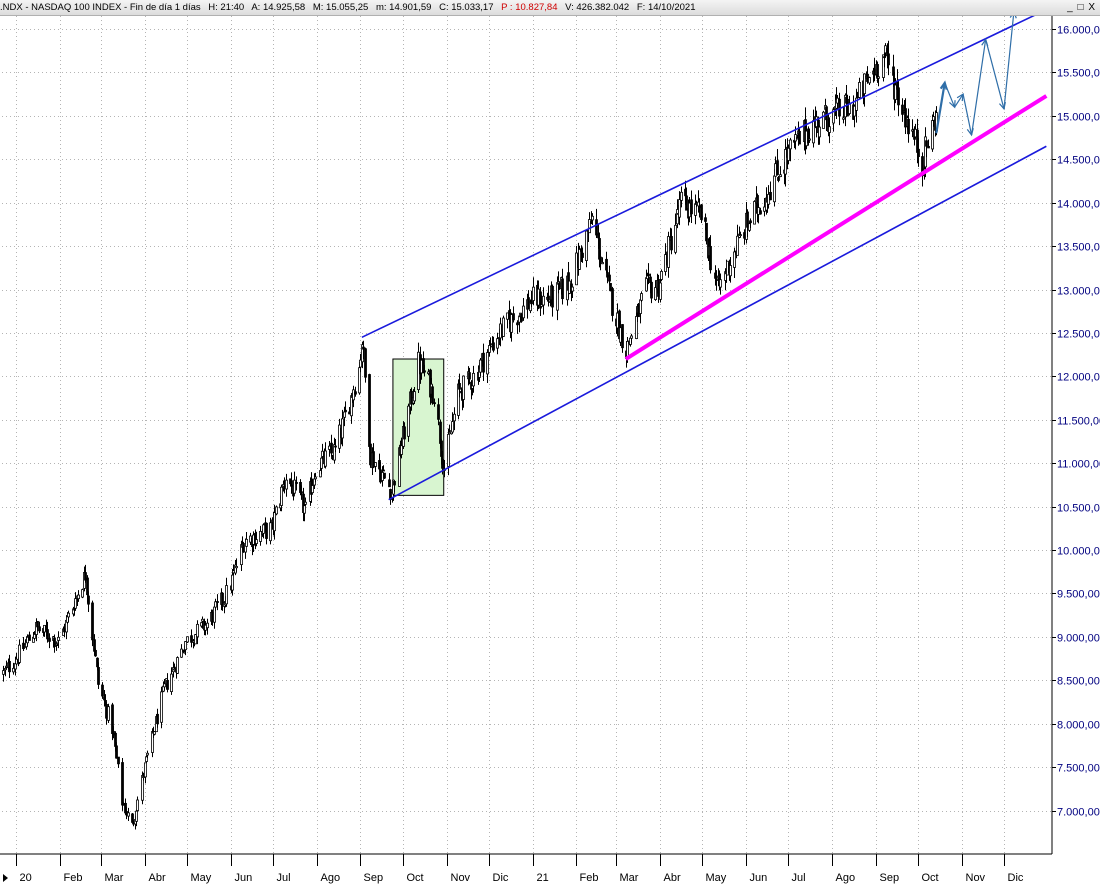 The width and height of the screenshot is (1100, 889). What do you see at coordinates (1078, 205) in the screenshot?
I see `y-tick-label: 14.000,00` at bounding box center [1078, 205].